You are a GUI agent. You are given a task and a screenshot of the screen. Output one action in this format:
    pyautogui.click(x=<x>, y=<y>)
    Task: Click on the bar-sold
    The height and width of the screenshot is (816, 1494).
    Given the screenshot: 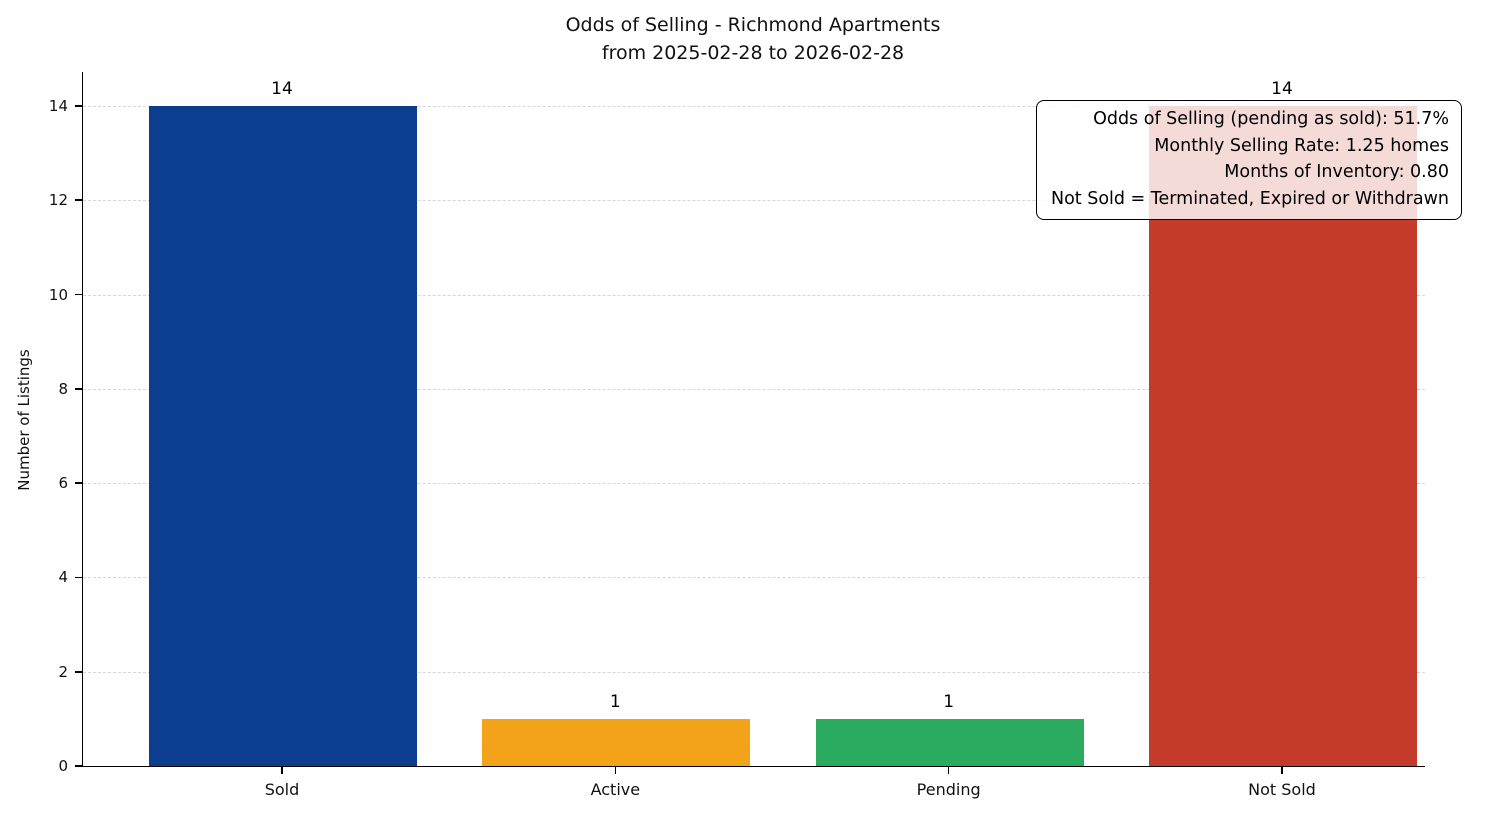 What is the action you would take?
    pyautogui.click(x=283, y=435)
    